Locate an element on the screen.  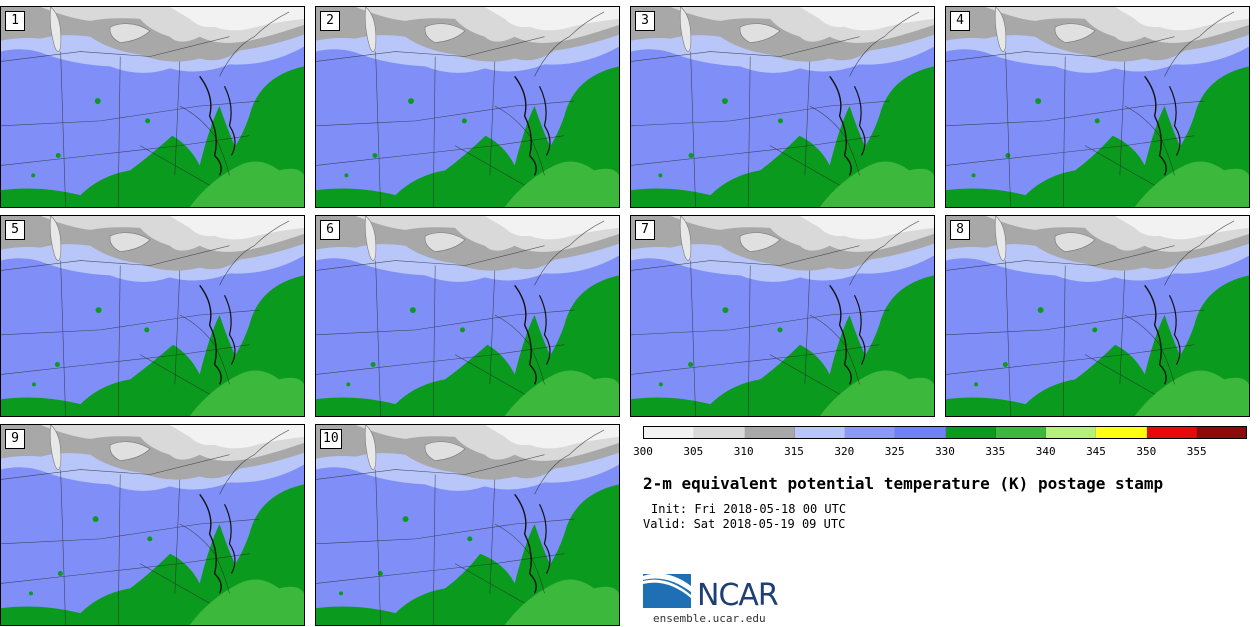
postage-stamp-panel: 3 is located at coordinates (782, 107).